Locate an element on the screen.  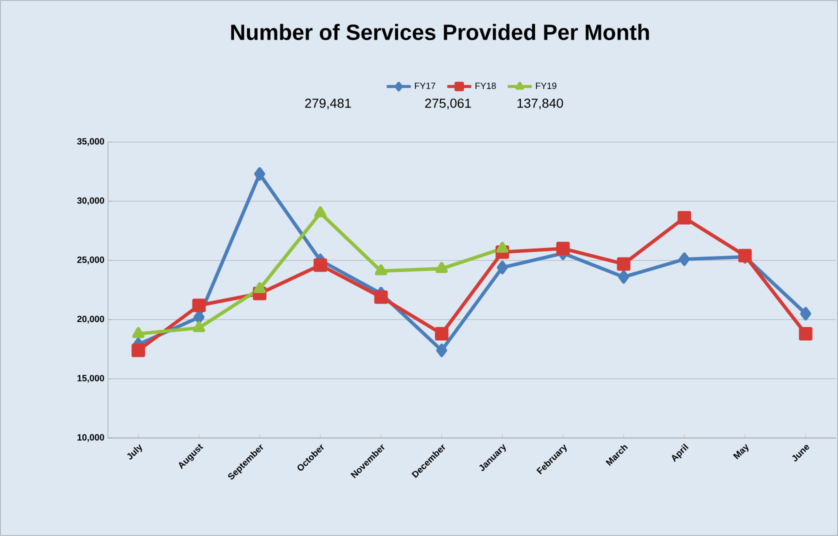
y-tick-label: 35,000 is located at coordinates (90, 142).